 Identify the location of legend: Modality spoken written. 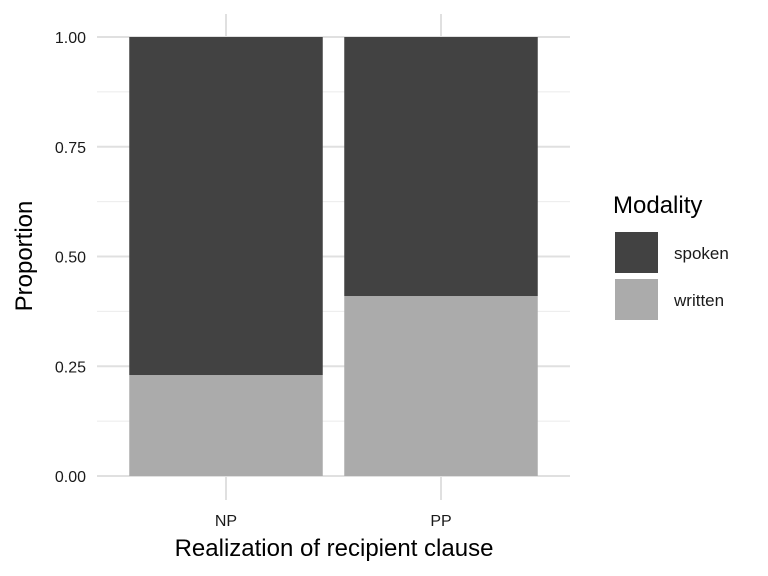
(671, 256).